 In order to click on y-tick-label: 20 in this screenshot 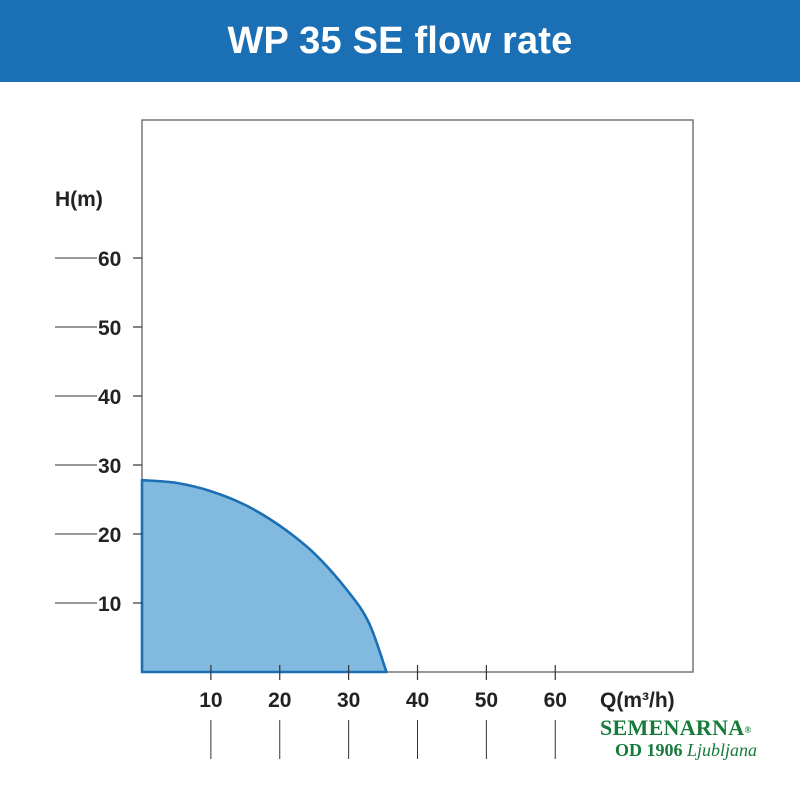, I will do `click(109, 535)`.